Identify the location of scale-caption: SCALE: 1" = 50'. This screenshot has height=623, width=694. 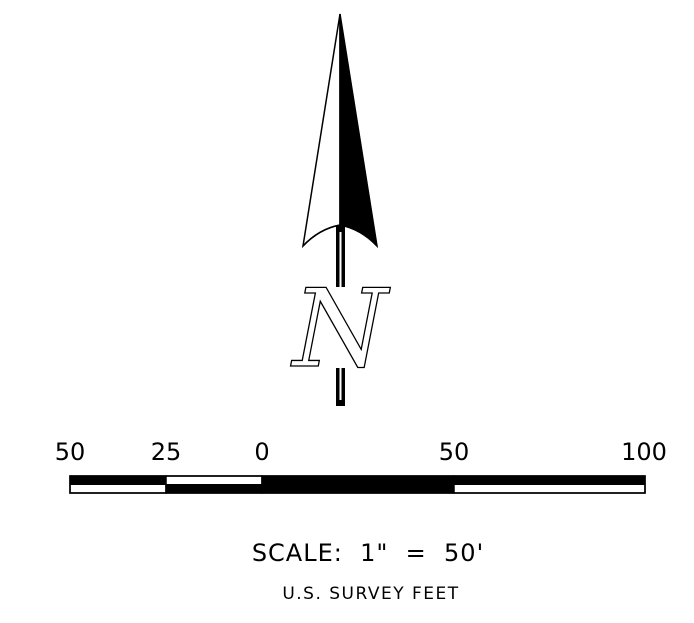
(368, 553).